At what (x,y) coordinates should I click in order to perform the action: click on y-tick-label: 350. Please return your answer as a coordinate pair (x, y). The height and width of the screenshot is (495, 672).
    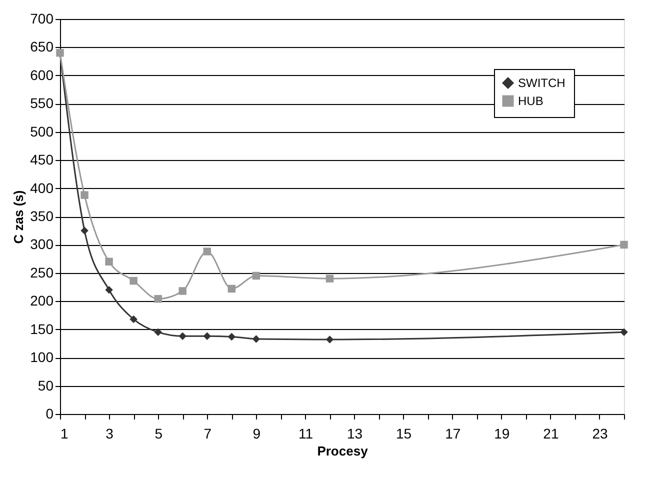
    Looking at the image, I should click on (42, 216).